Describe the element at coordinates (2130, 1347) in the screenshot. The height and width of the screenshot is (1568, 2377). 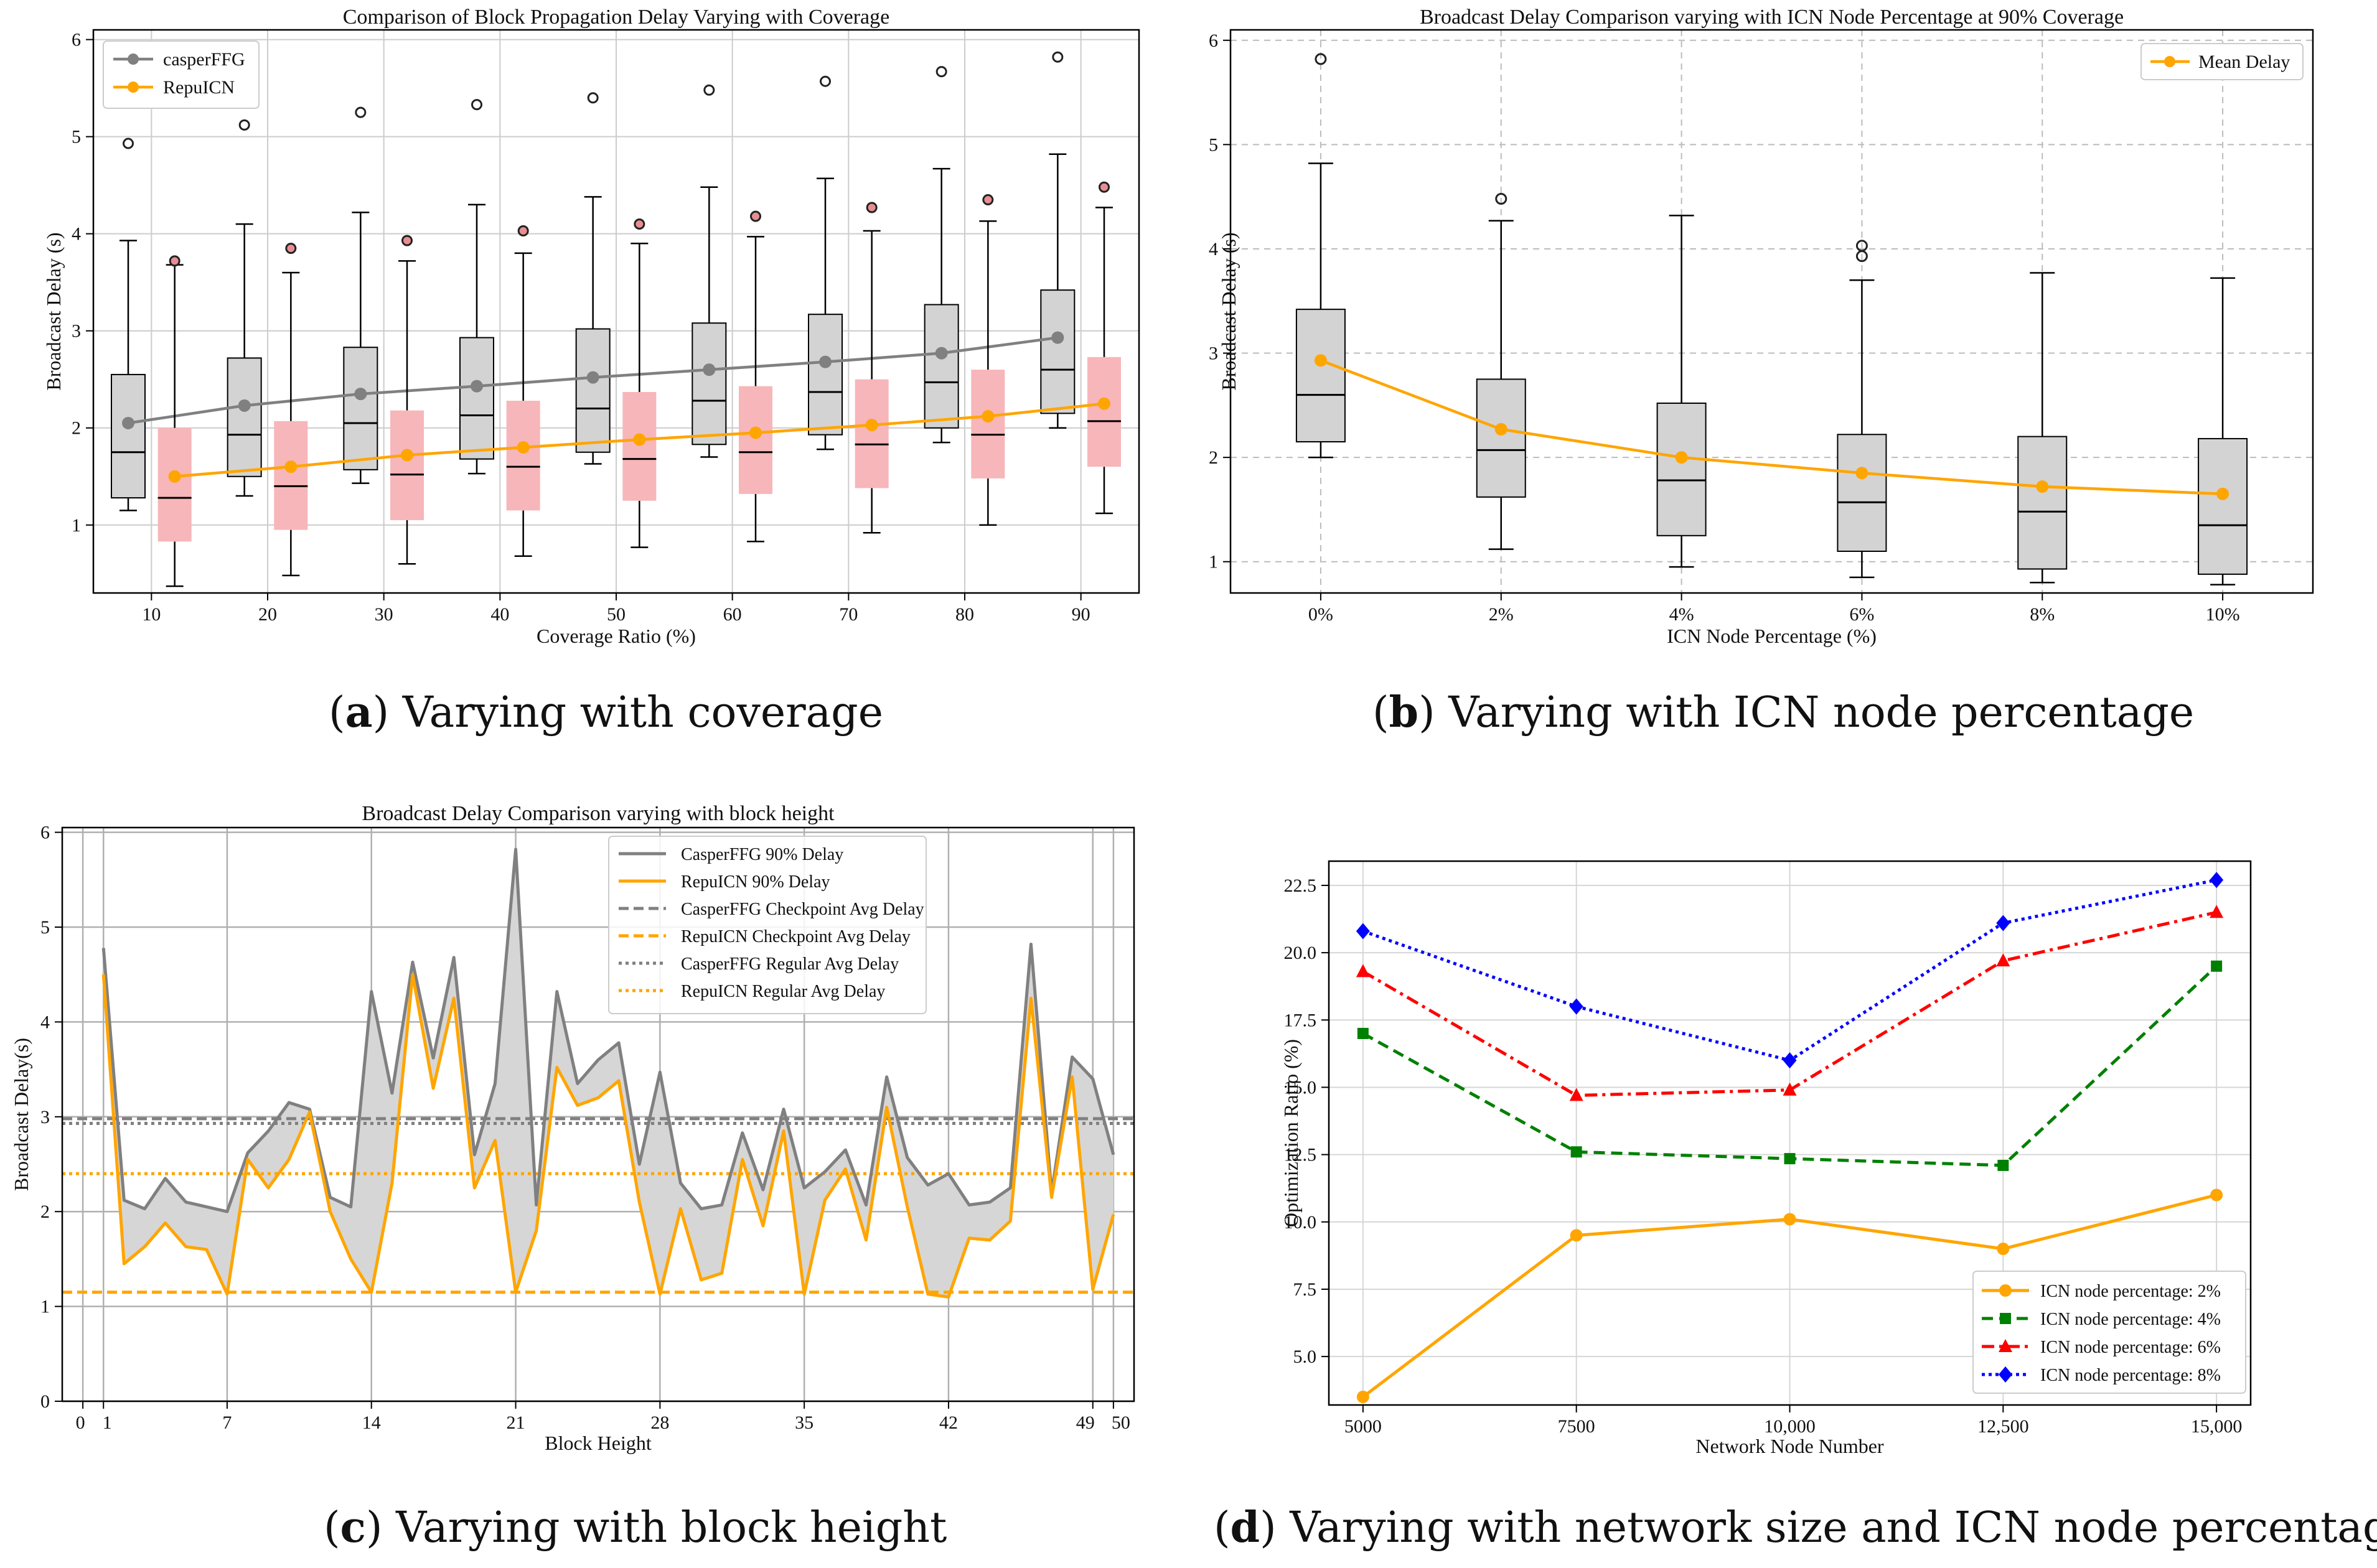
I see `d-legend-label-2: ICN node percentage: 6%` at that location.